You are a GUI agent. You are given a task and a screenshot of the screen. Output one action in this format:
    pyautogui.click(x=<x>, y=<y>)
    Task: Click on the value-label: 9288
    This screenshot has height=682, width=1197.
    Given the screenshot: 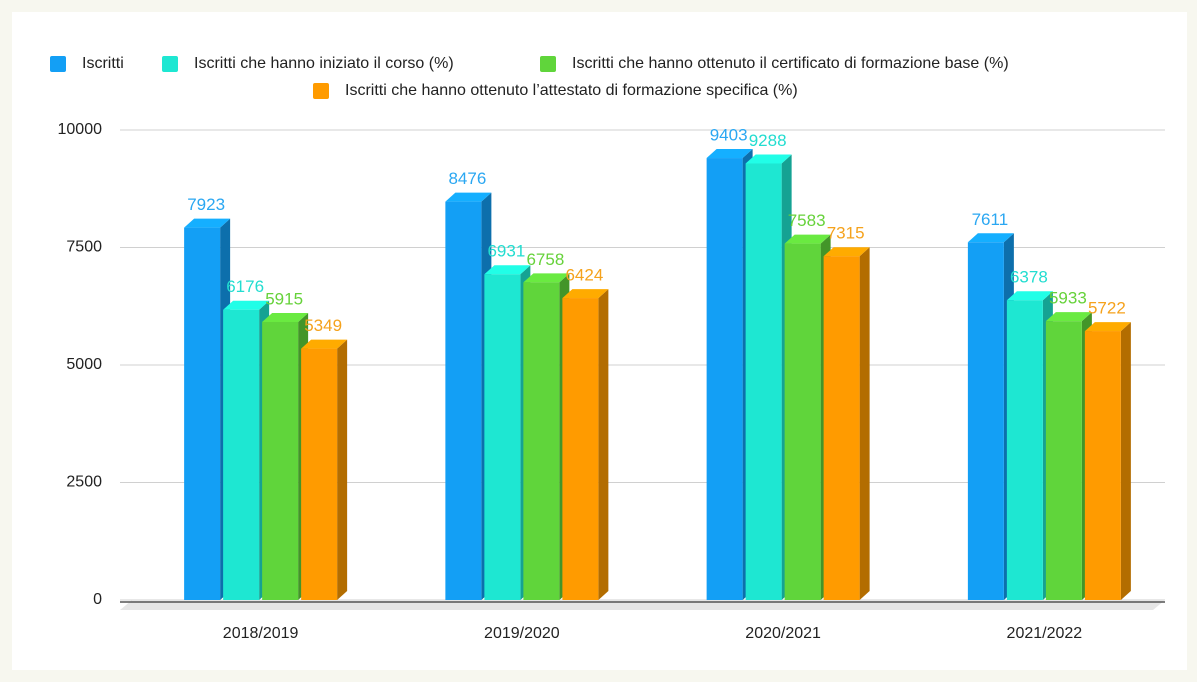 What is the action you would take?
    pyautogui.click(x=768, y=140)
    